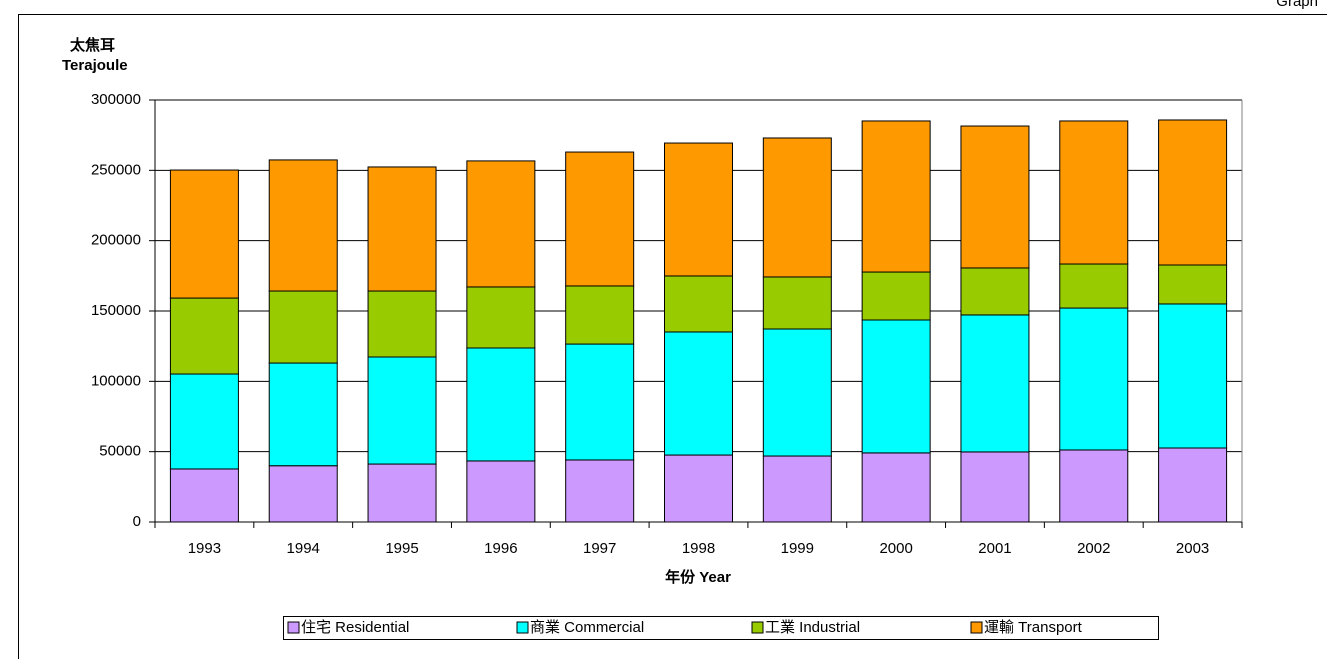 This screenshot has height=664, width=1327. What do you see at coordinates (895, 548) in the screenshot?
I see `x-tick-label: 2000` at bounding box center [895, 548].